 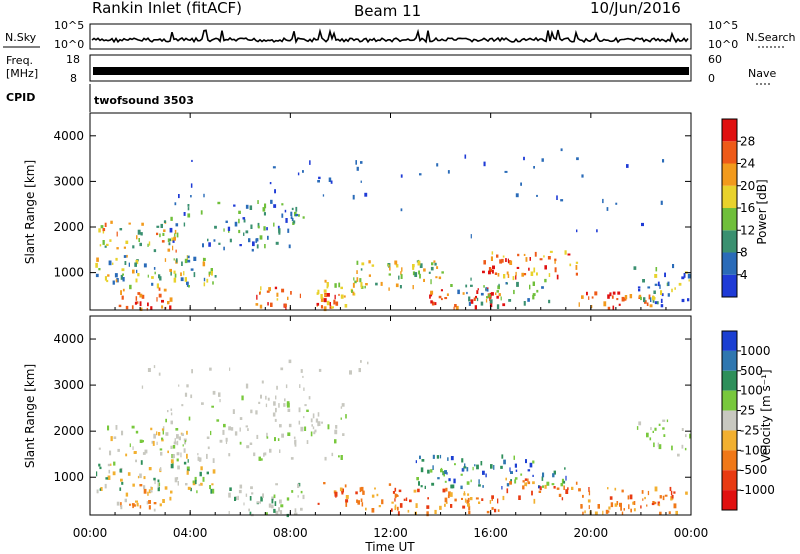 I want to click on y-tick-label: 4000, so click(x=68, y=136).